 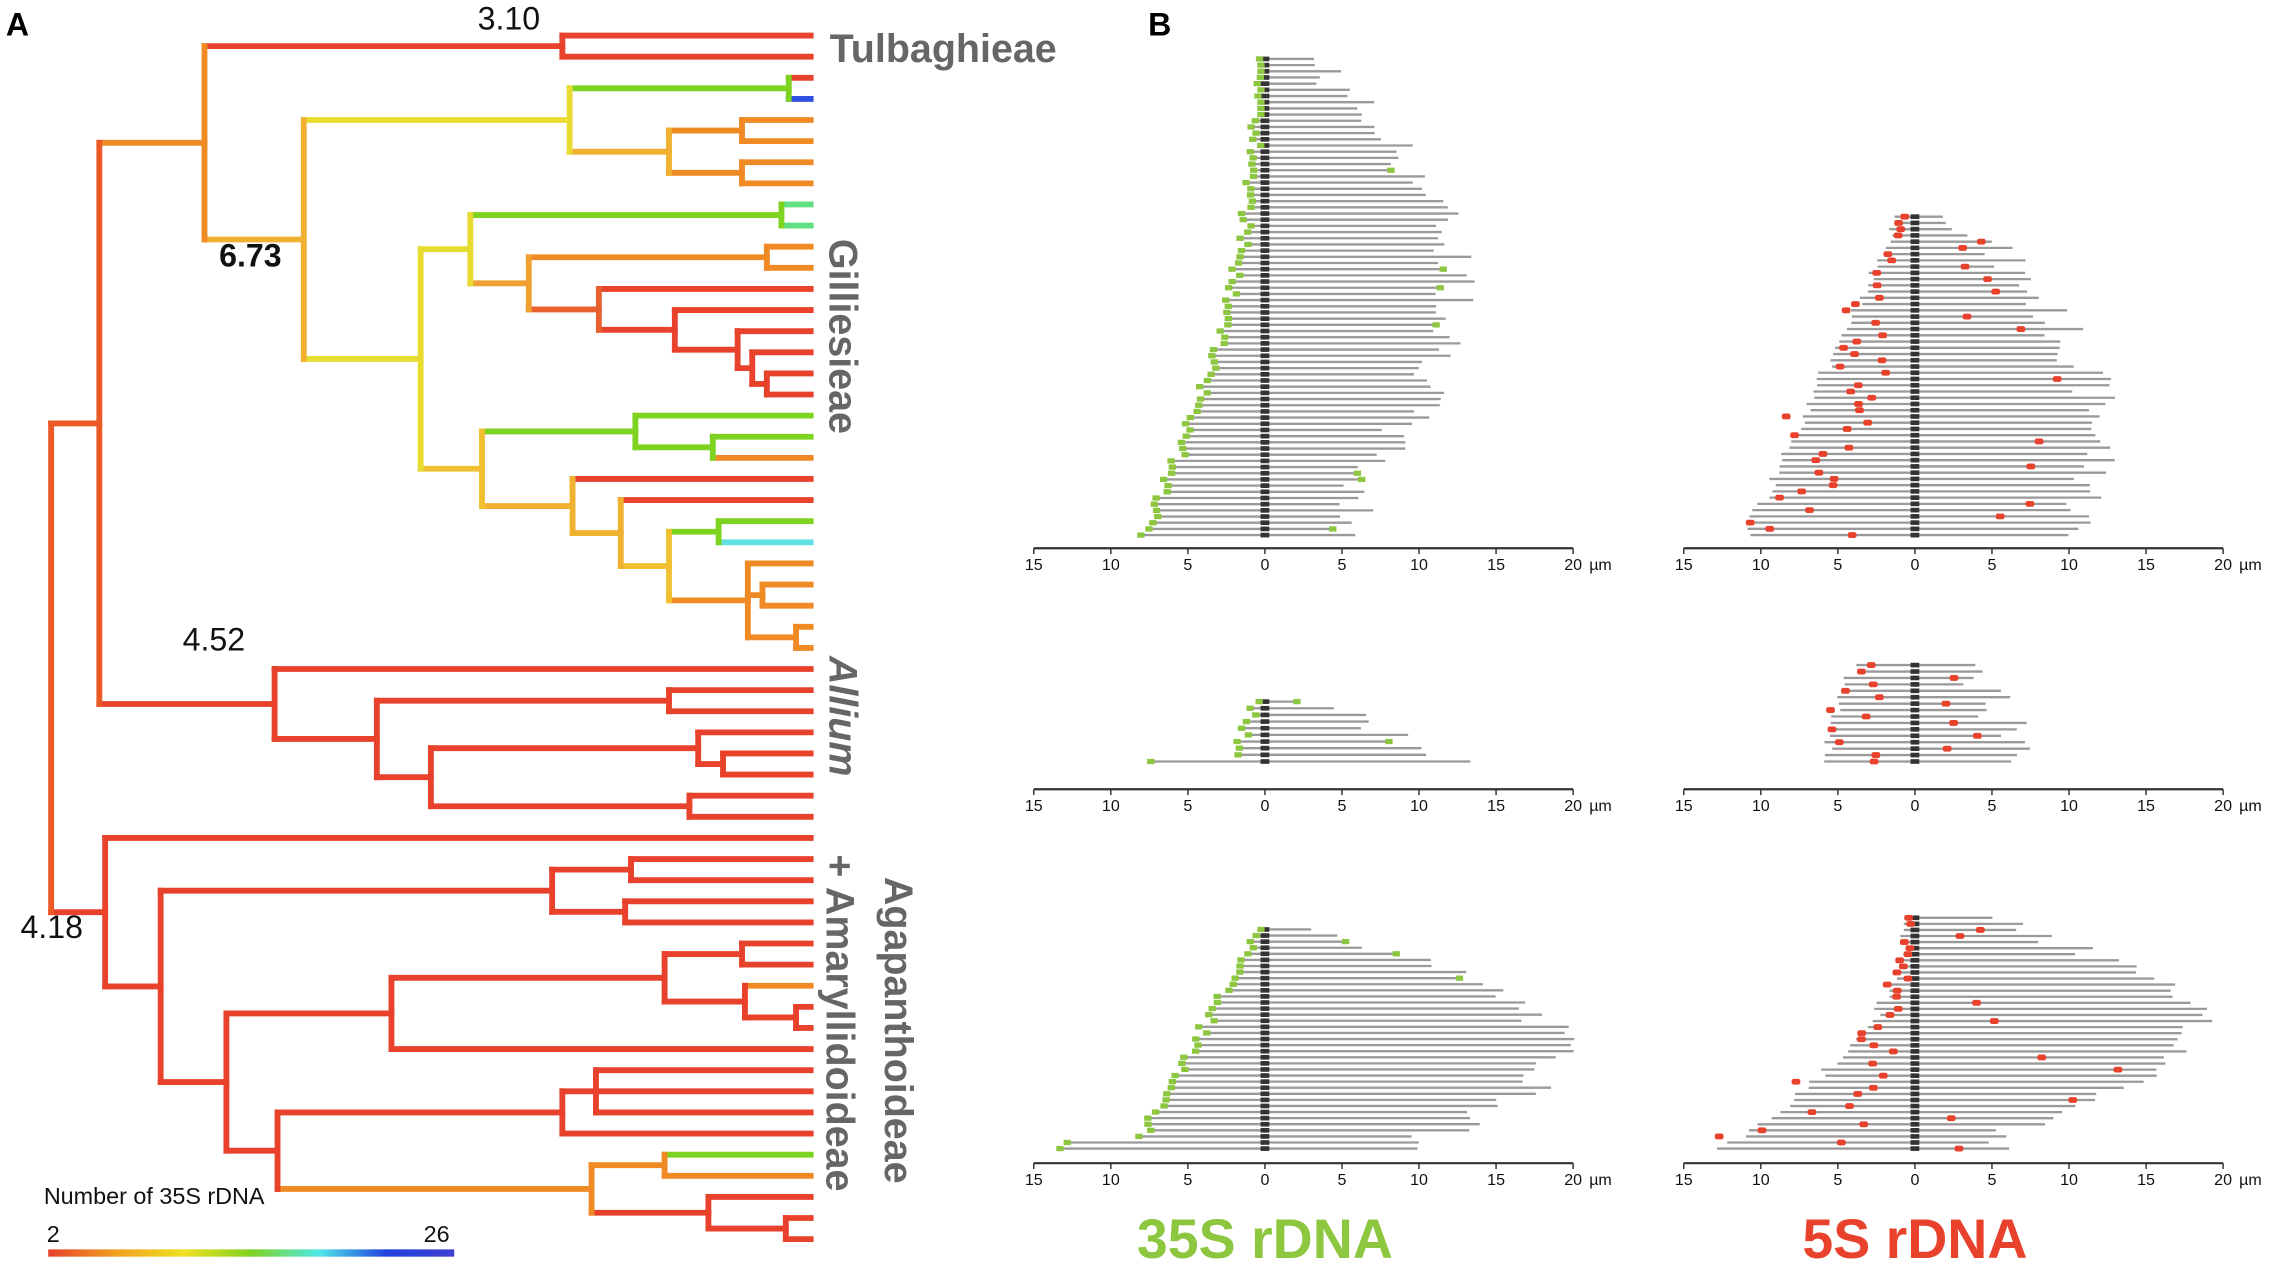 What do you see at coordinates (214, 639) in the screenshot?
I see `node-value-allium: 4.52` at bounding box center [214, 639].